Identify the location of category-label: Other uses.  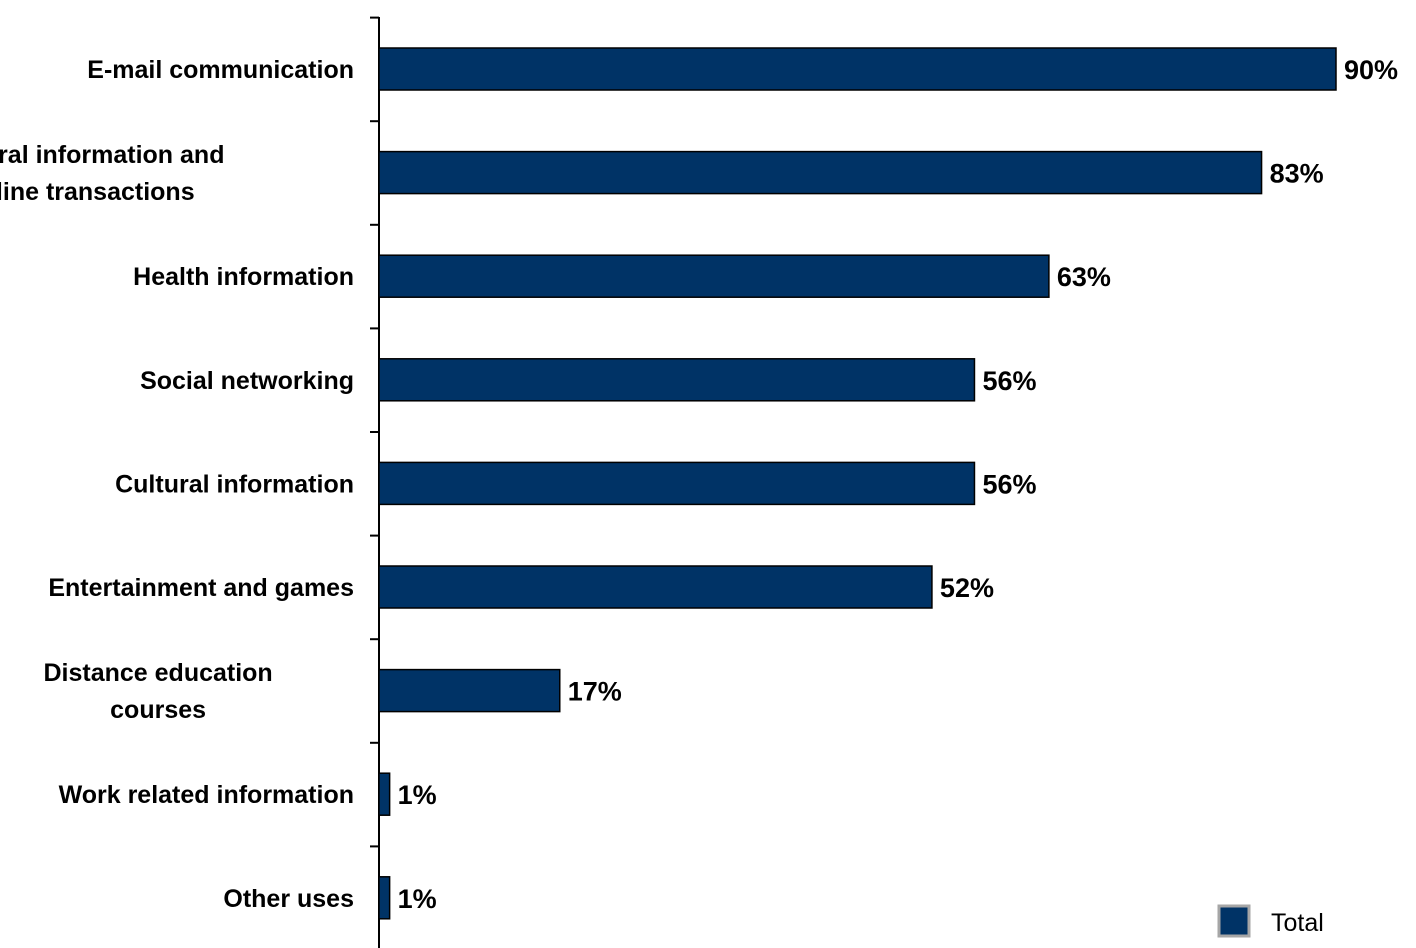
(288, 899).